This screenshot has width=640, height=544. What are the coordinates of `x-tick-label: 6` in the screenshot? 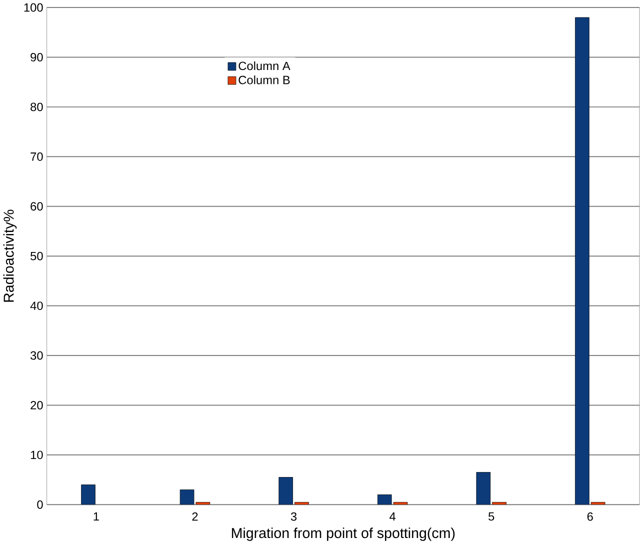 It's located at (590, 516).